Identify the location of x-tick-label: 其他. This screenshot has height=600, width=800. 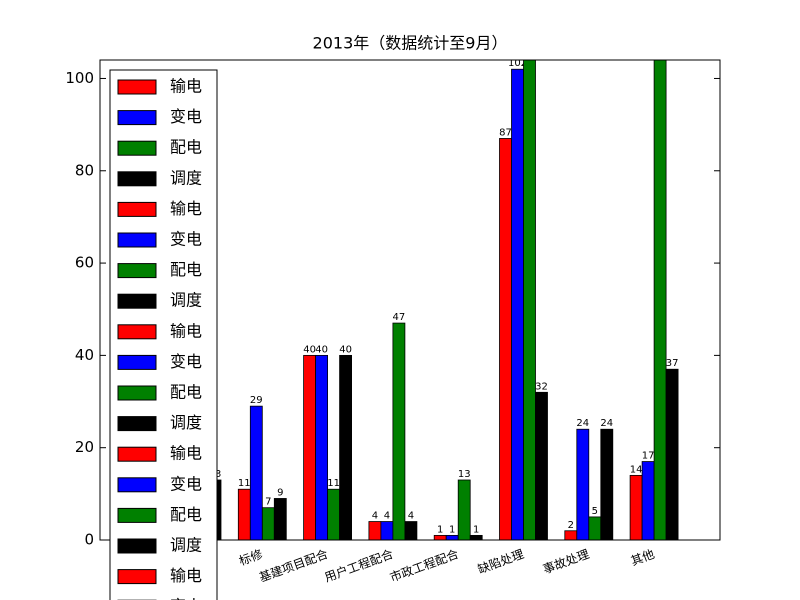
(642, 557).